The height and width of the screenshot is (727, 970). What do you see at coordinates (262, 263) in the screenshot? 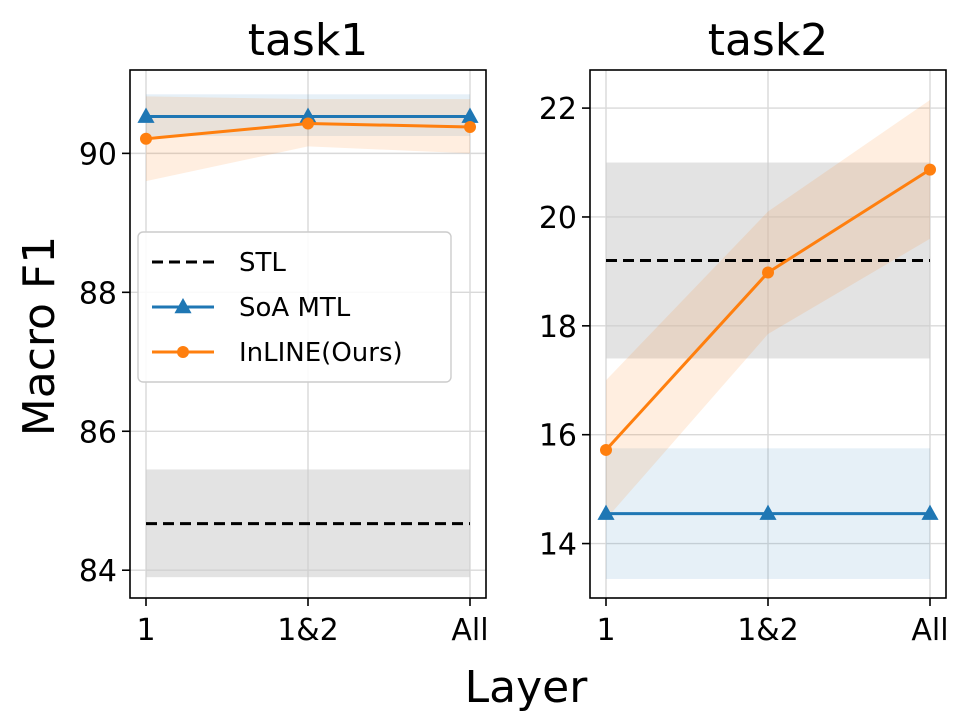
I see `legend-label: STL` at bounding box center [262, 263].